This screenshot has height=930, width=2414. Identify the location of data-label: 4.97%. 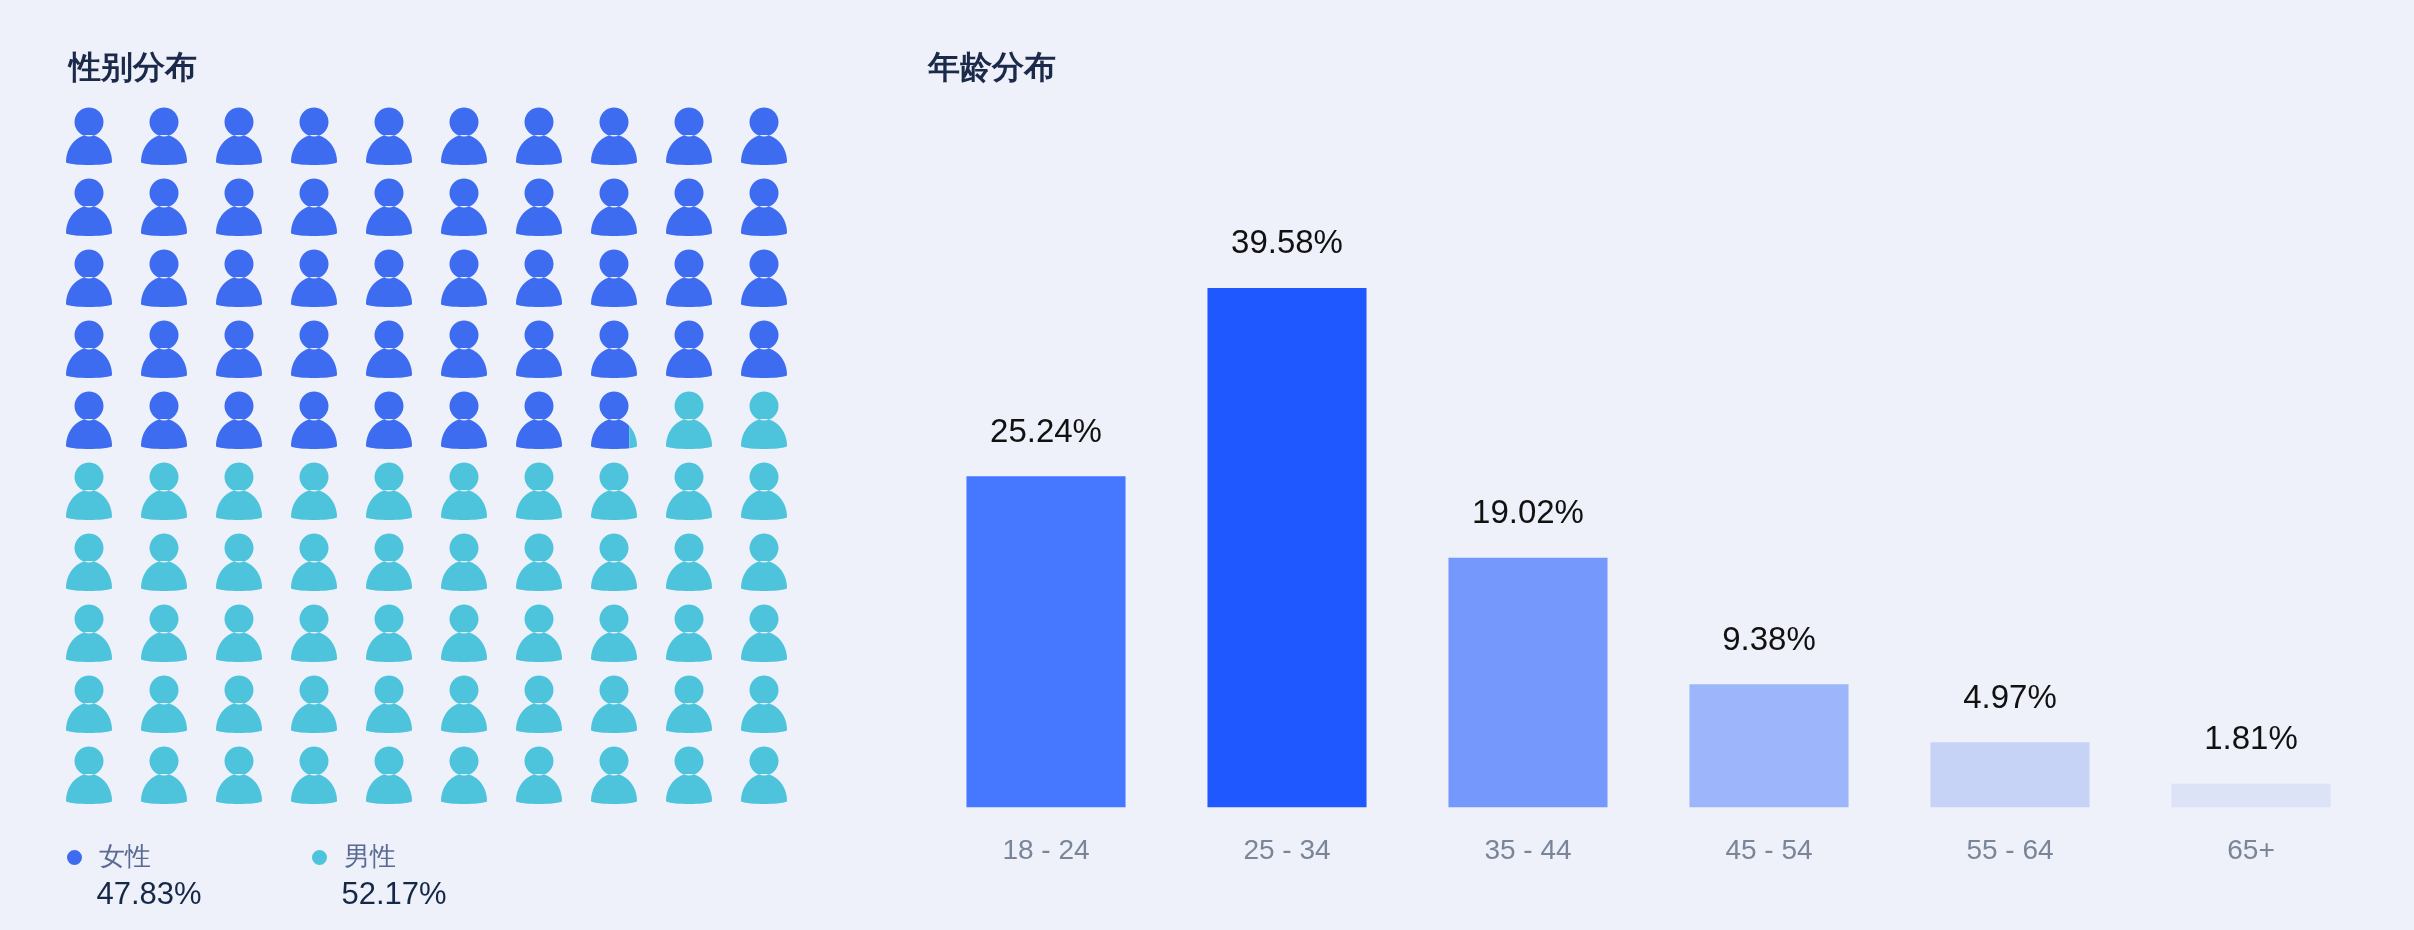
(2010, 696).